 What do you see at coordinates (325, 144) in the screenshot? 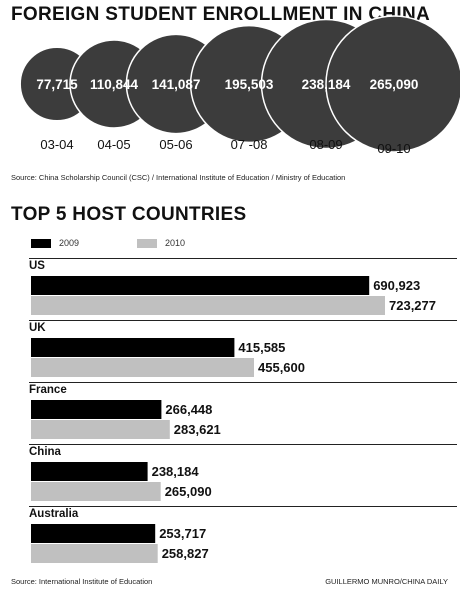
I see `bubble-year-label: 08-09` at bounding box center [325, 144].